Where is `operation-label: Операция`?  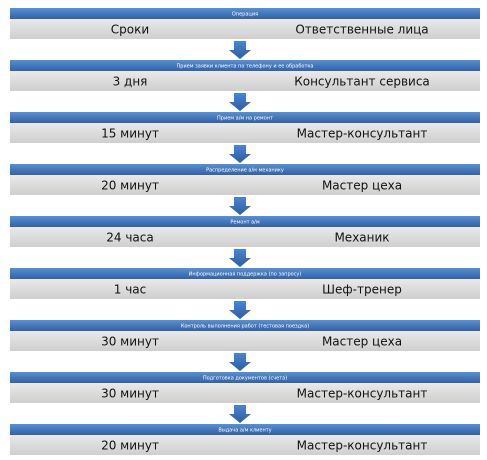
operation-label: Операция is located at coordinates (245, 15).